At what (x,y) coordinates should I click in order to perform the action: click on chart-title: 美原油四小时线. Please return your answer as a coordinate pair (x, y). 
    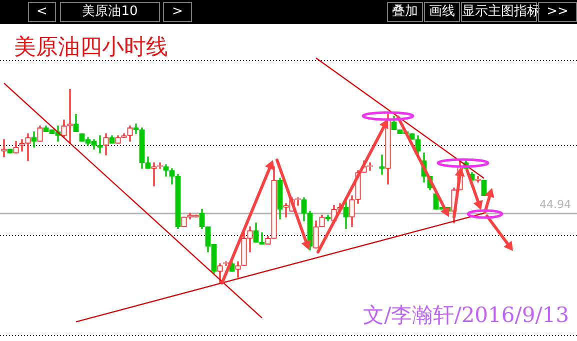
    Looking at the image, I should click on (91, 48).